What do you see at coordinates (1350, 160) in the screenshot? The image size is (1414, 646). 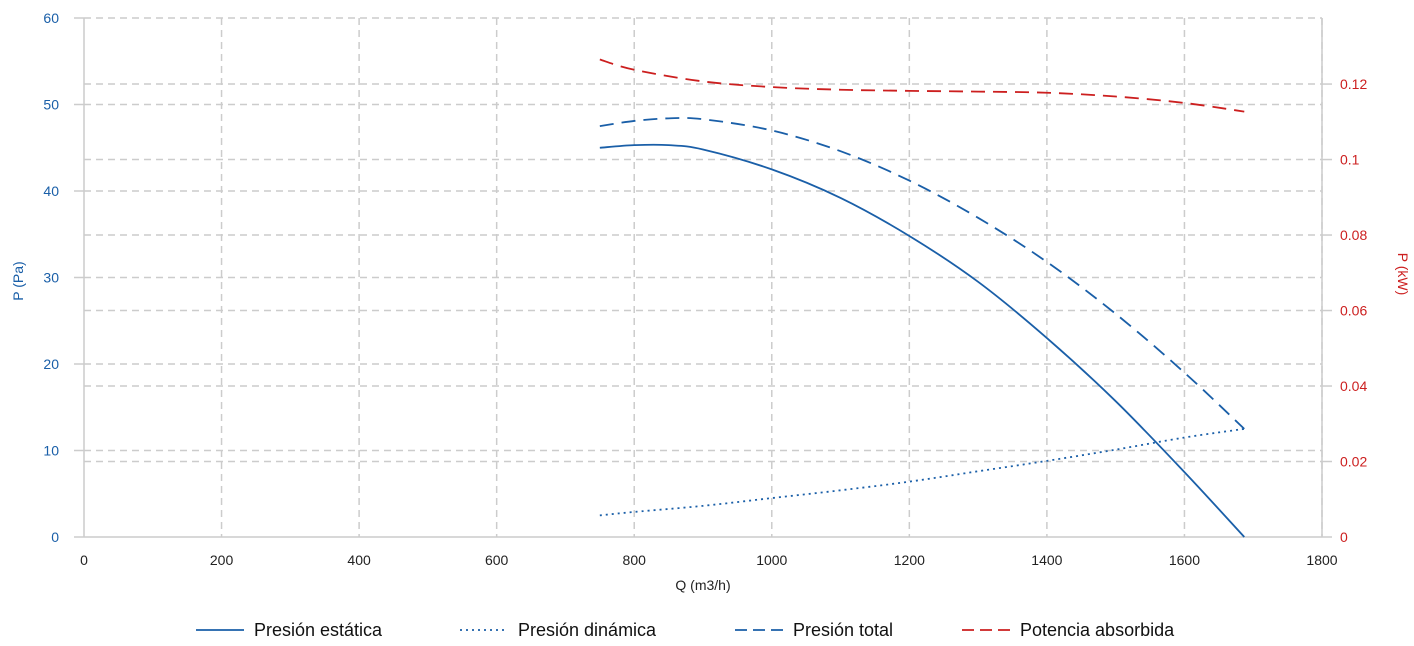 I see `y-right-tick-label: 0.1` at bounding box center [1350, 160].